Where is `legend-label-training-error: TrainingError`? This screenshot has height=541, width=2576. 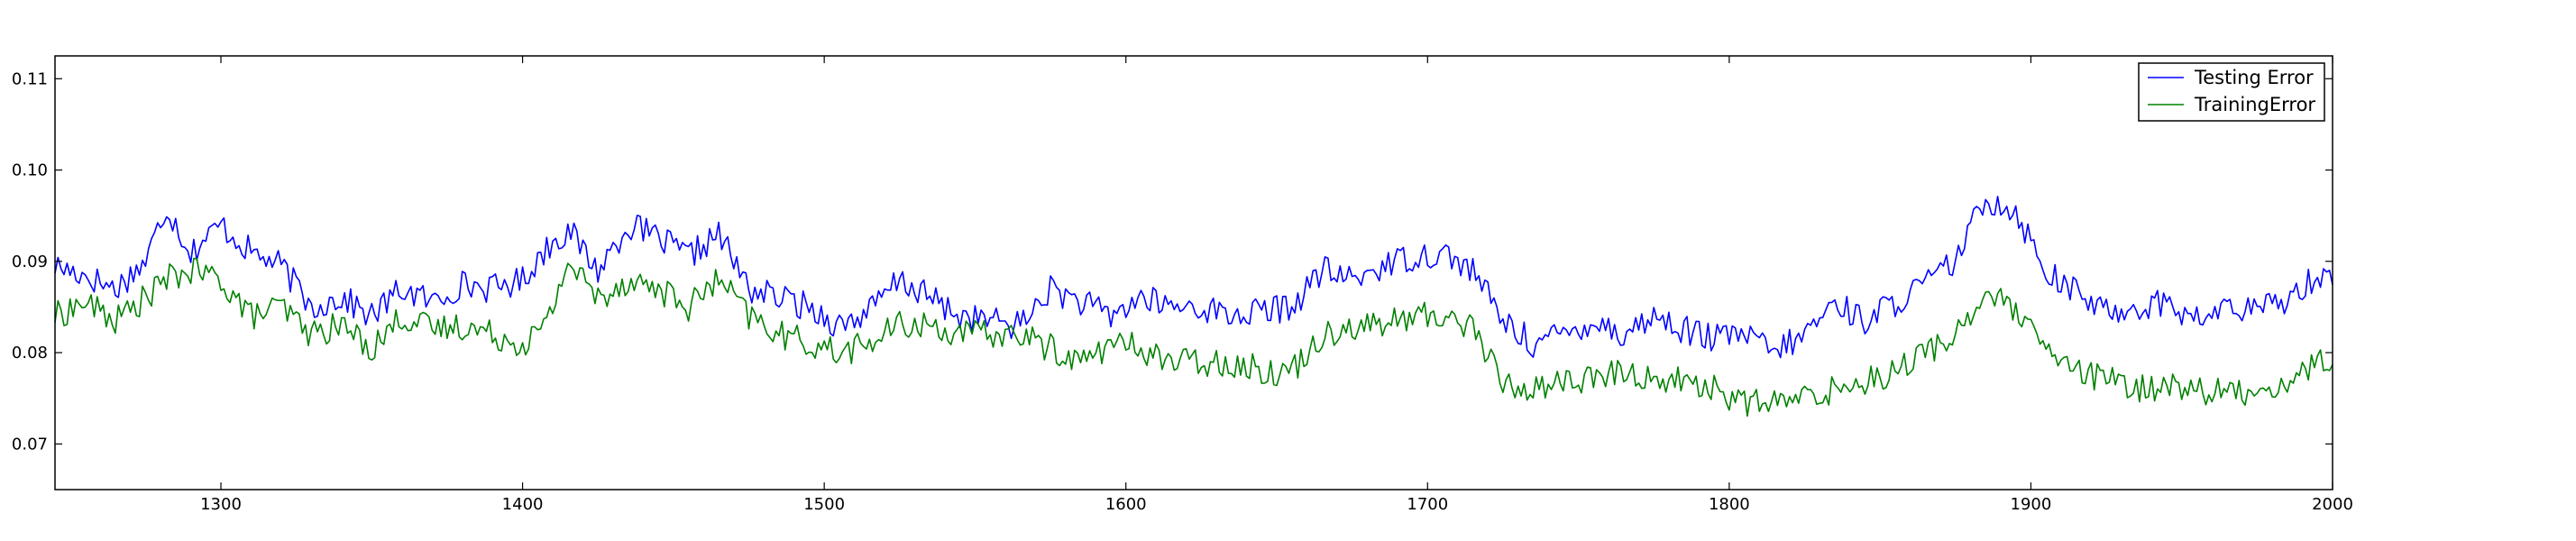
legend-label-training-error: TrainingError is located at coordinates (2254, 104).